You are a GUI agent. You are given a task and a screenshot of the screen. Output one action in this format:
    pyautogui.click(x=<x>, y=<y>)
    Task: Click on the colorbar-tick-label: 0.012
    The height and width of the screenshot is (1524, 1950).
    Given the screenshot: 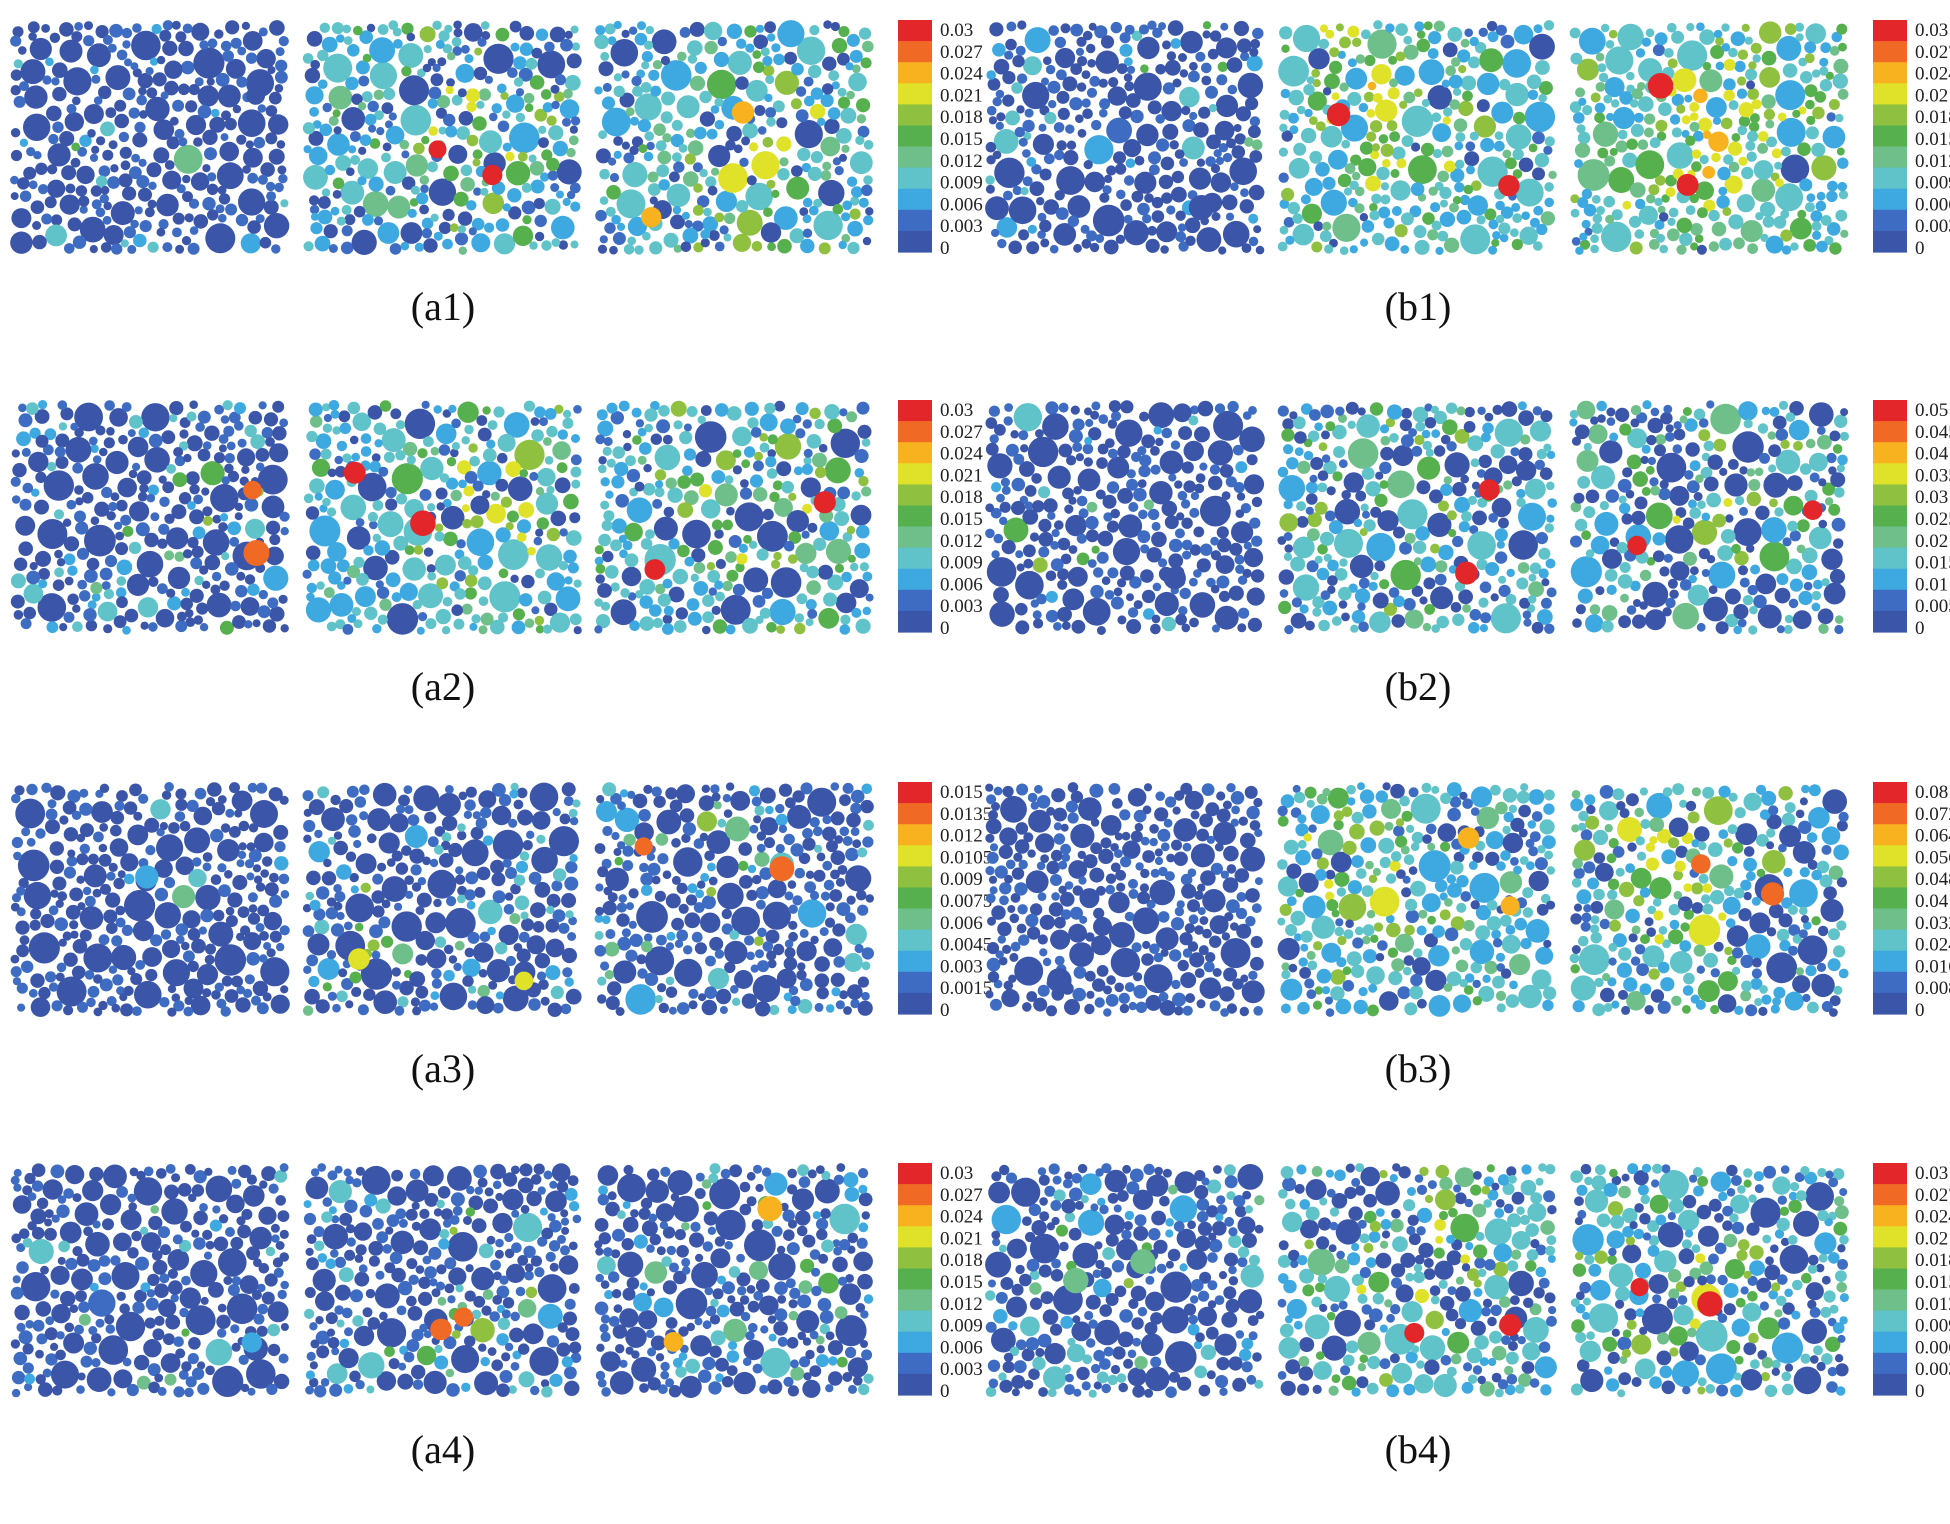 What is the action you would take?
    pyautogui.click(x=961, y=161)
    